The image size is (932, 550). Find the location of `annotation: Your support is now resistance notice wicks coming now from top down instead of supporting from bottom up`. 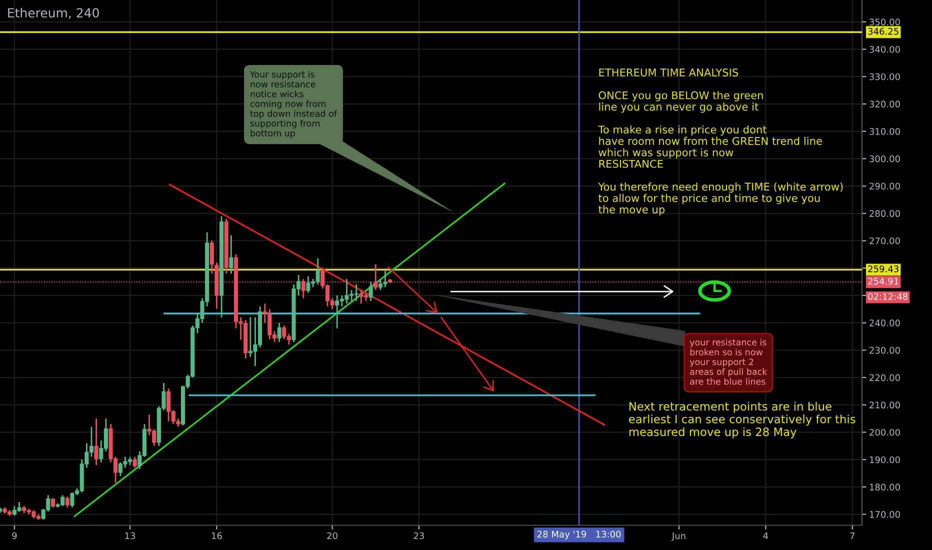

annotation: Your support is now resistance notice wicks coming now from top down instead of supporting from bottom up is located at coordinates (294, 104).